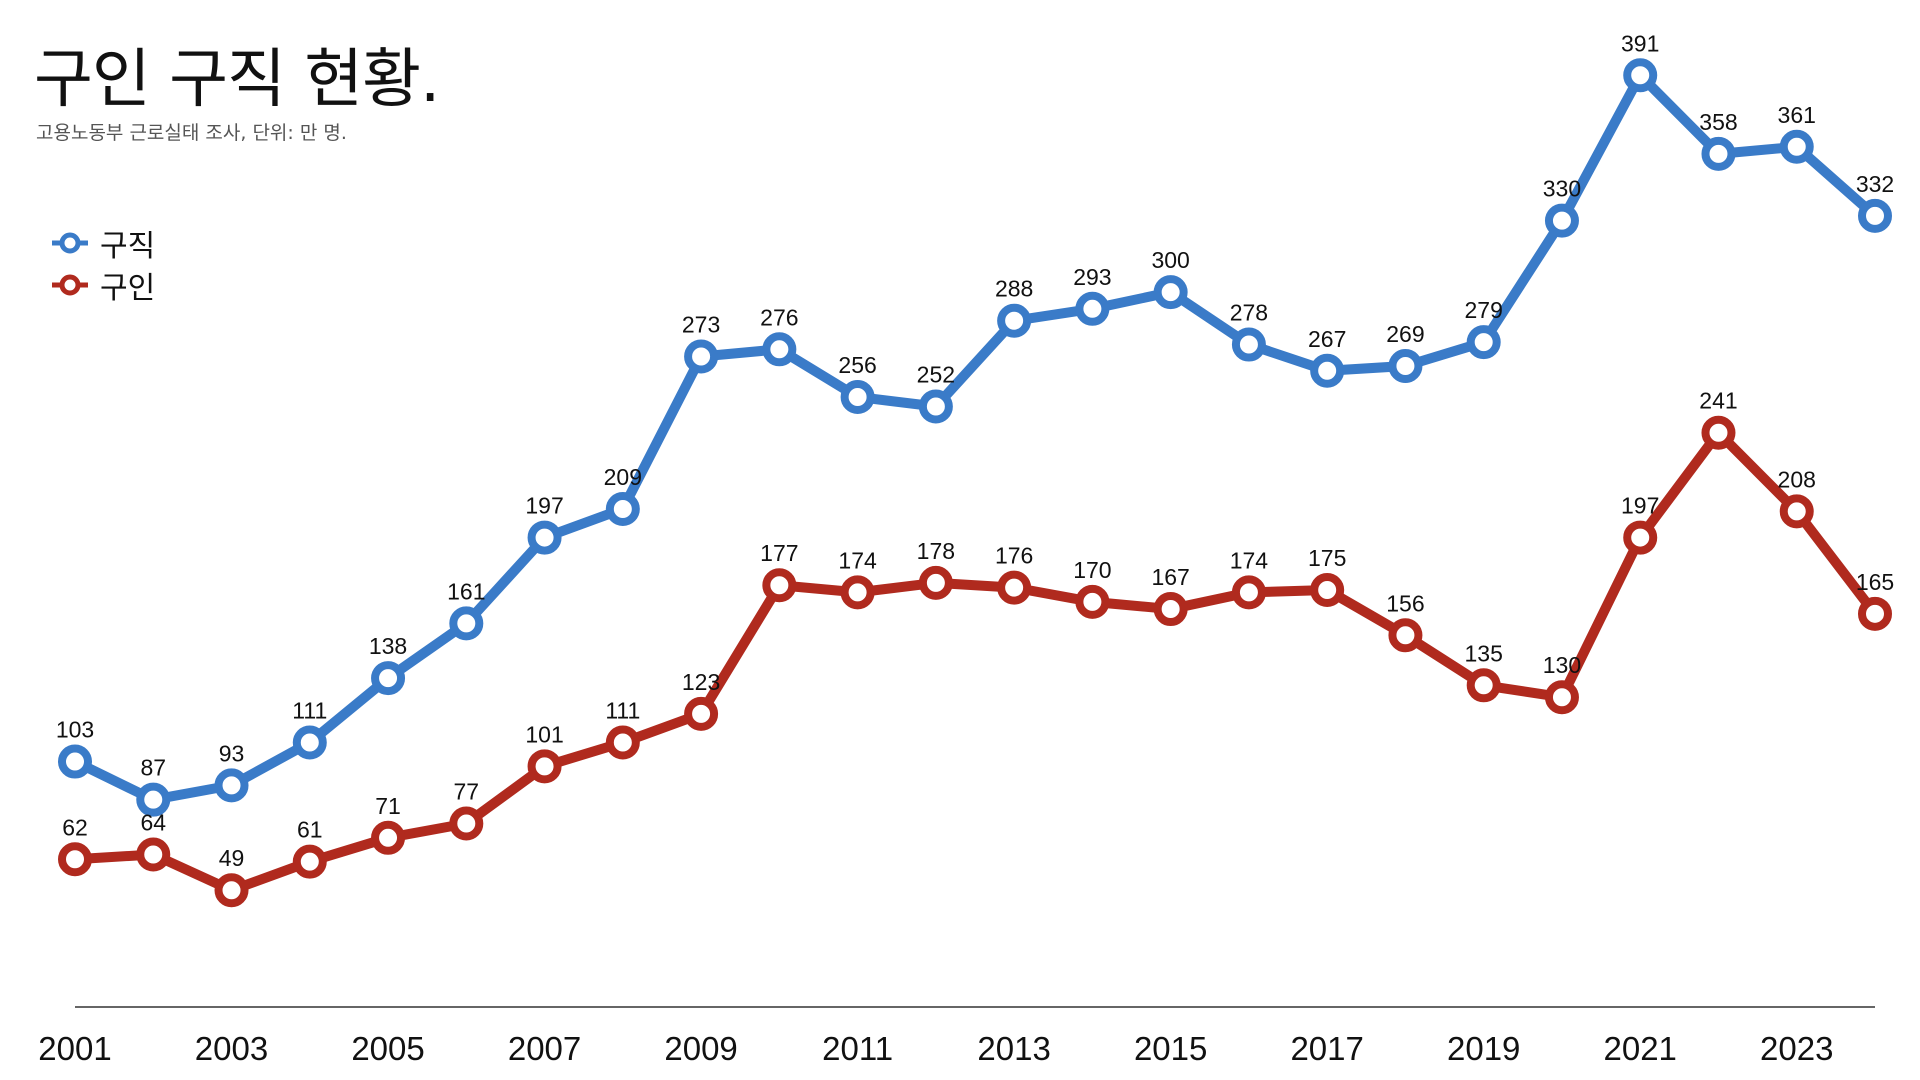  Describe the element at coordinates (1014, 556) in the screenshot. I see `data-label-job-openings: 176` at that location.